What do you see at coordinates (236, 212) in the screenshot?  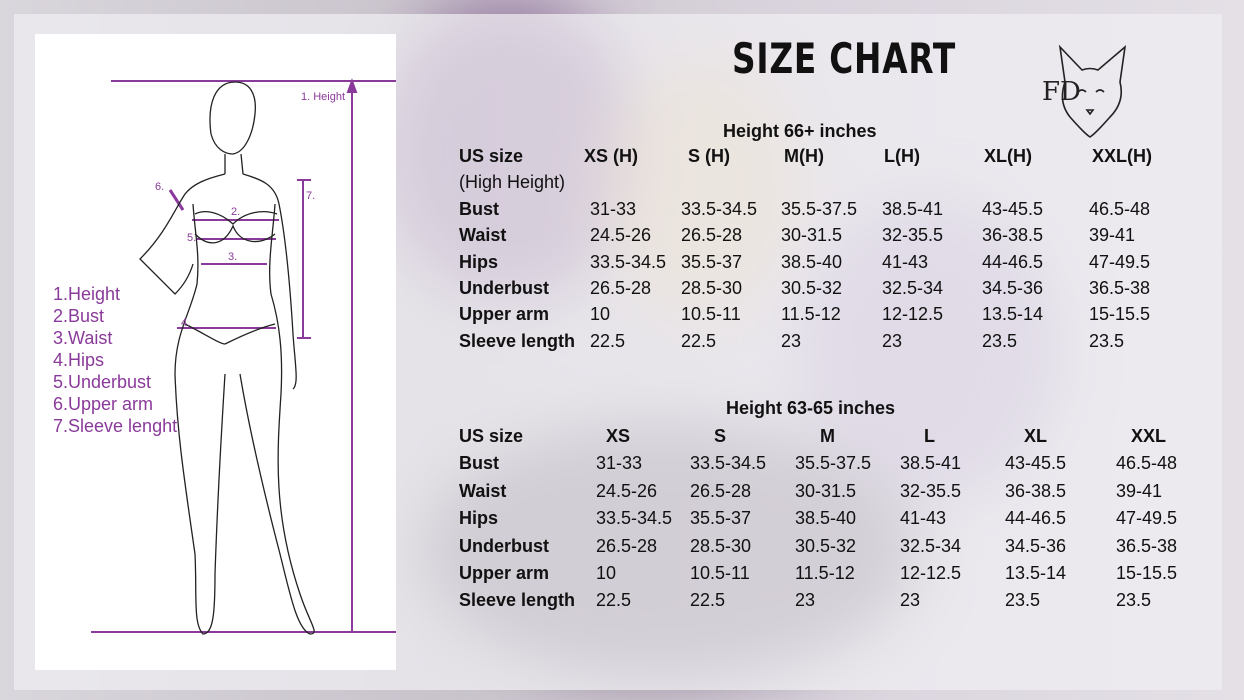 I see `figure-label-bust: 2.` at bounding box center [236, 212].